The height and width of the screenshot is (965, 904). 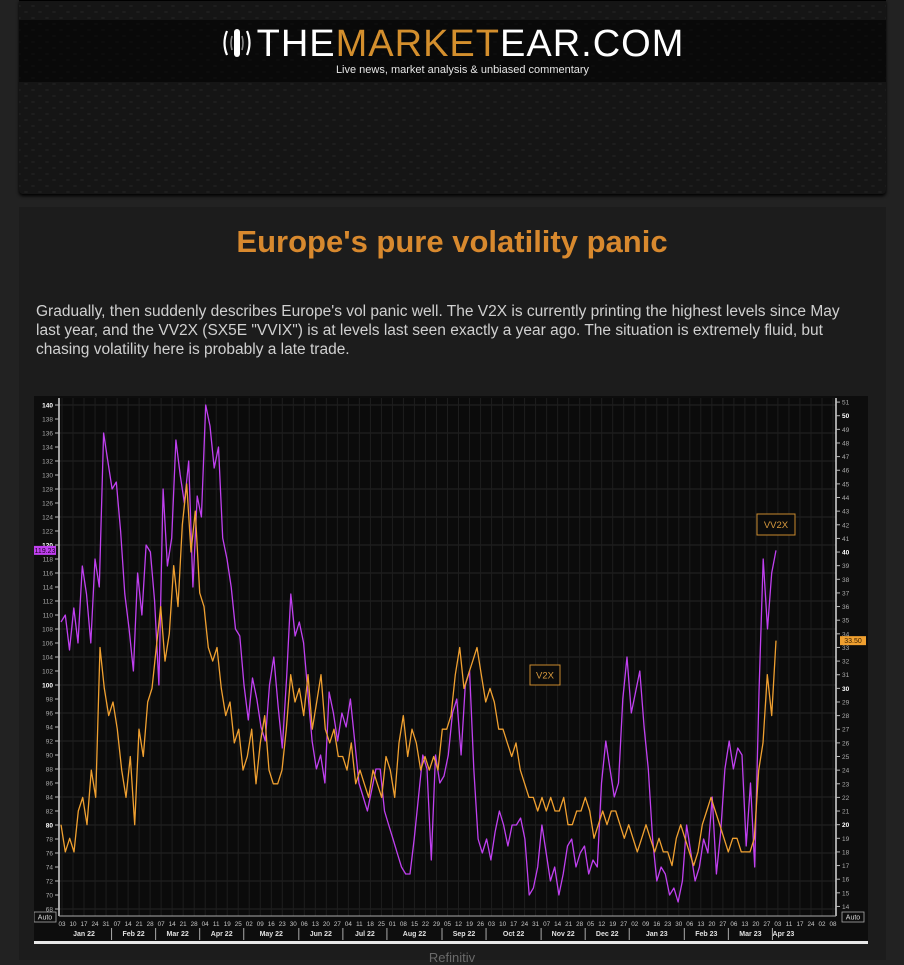 What do you see at coordinates (846, 471) in the screenshot?
I see `right-tick-label: 46` at bounding box center [846, 471].